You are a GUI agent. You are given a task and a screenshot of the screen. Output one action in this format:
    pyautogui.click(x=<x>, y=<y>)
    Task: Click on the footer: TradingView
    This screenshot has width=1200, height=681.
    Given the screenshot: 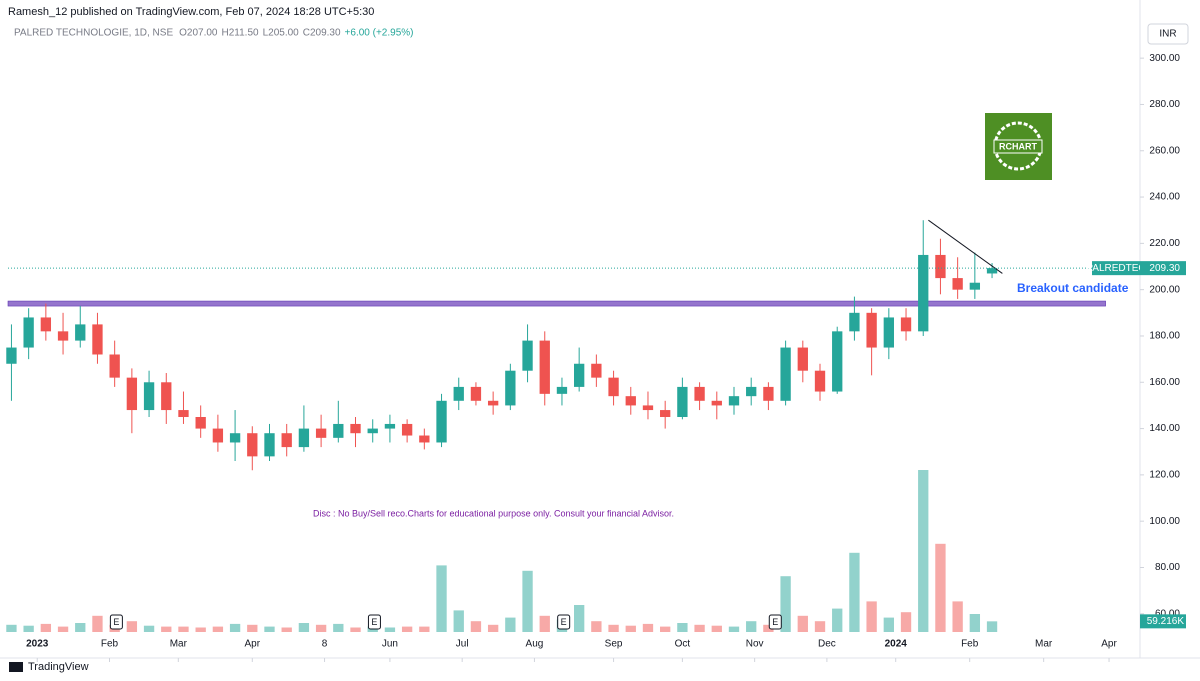 What is the action you would take?
    pyautogui.click(x=58, y=667)
    